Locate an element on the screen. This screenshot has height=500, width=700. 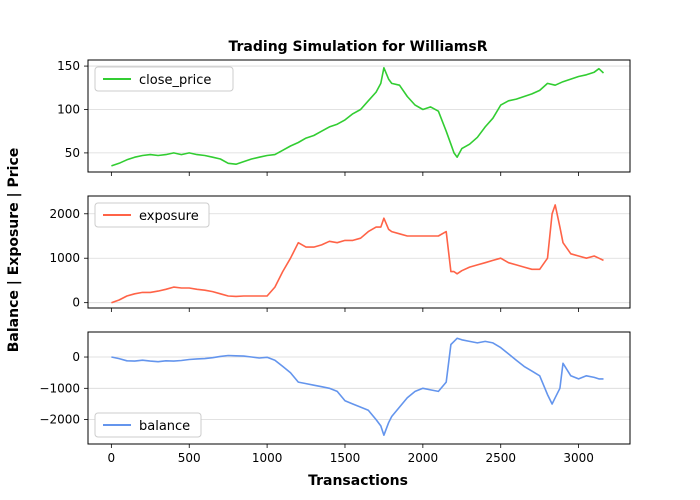
price-ytick-label-1: 100 is located at coordinates (68, 109).